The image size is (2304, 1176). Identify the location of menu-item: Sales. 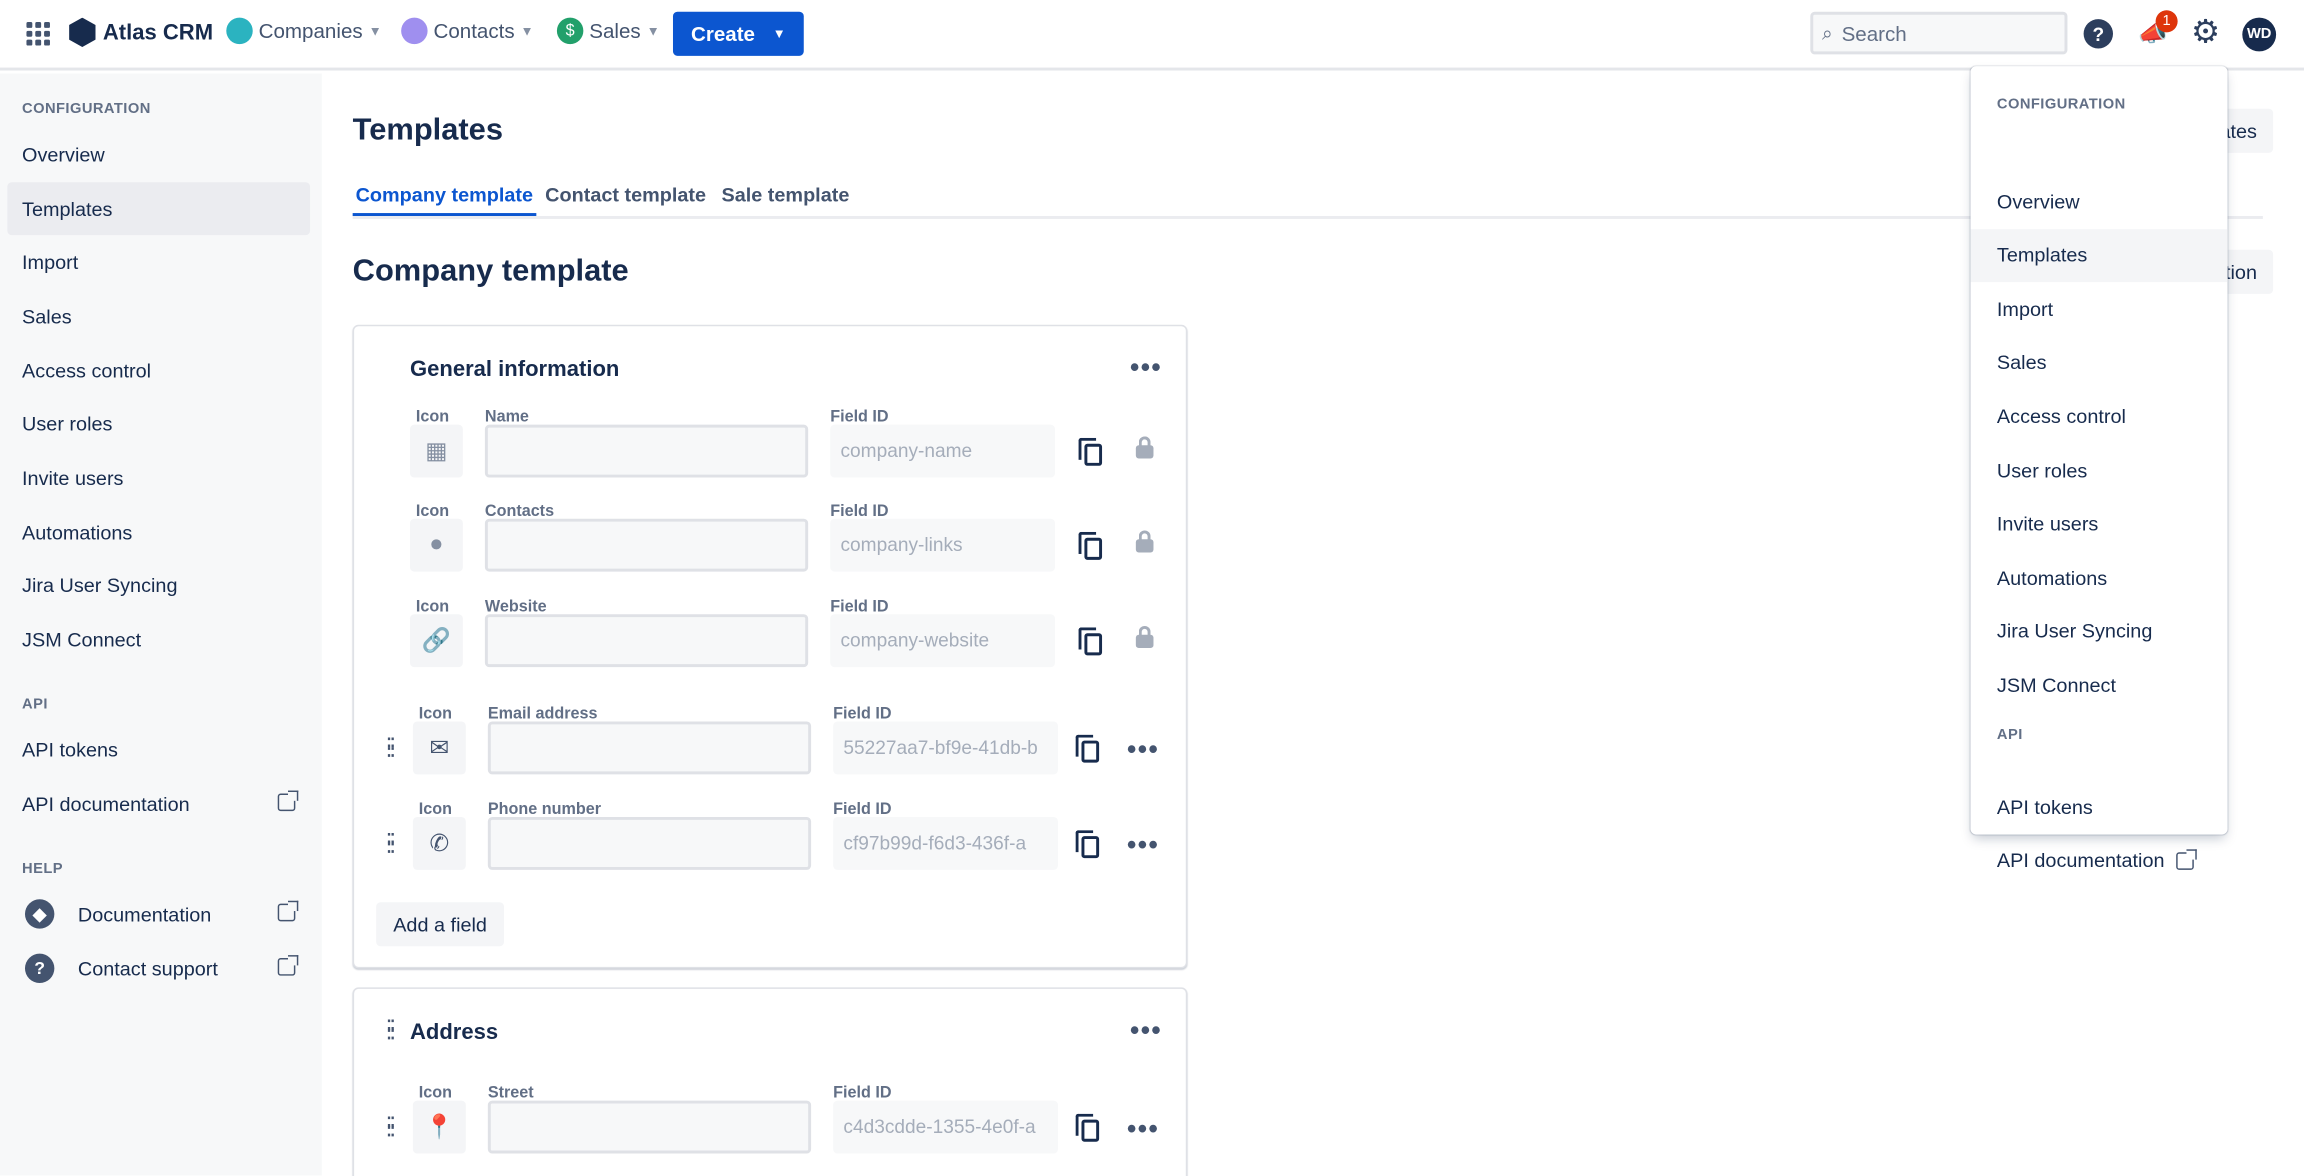
(2098, 362).